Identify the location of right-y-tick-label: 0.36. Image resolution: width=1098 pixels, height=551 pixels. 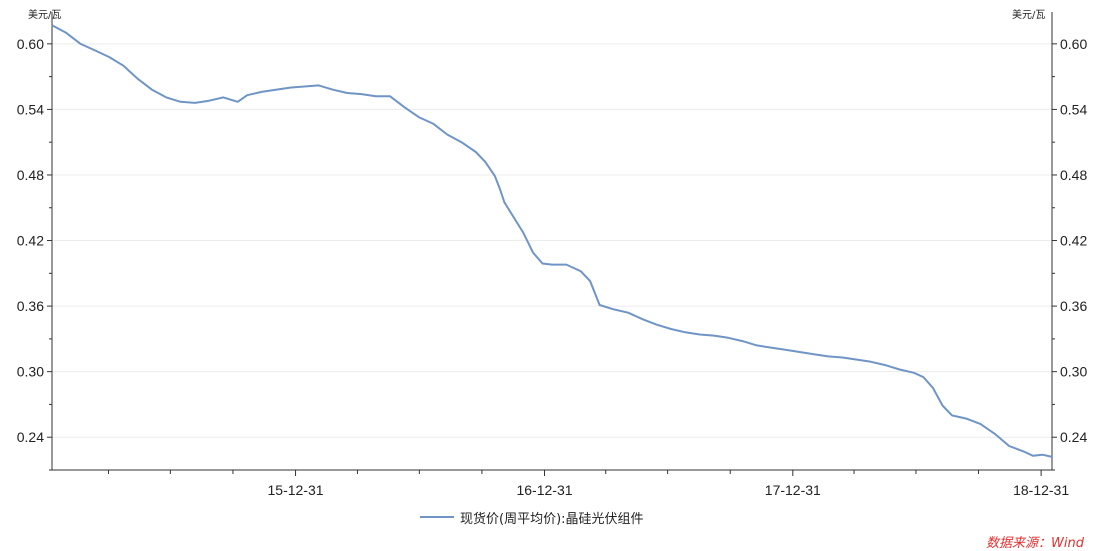
(1073, 306).